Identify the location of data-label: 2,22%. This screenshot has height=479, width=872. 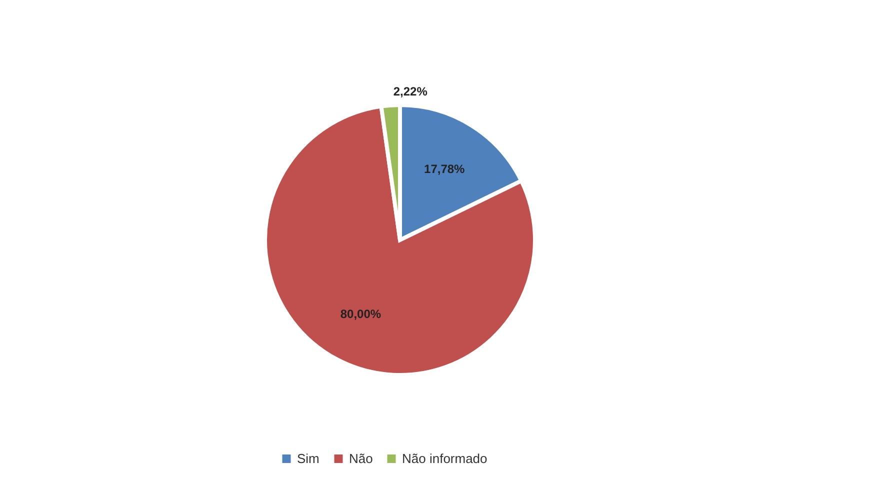
(410, 91).